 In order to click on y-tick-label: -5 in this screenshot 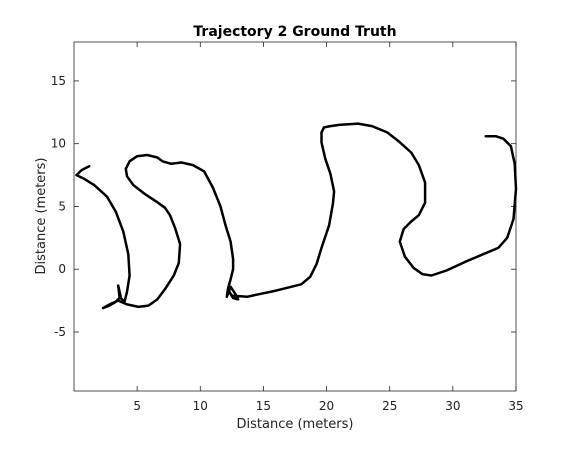, I will do `click(60, 332)`.